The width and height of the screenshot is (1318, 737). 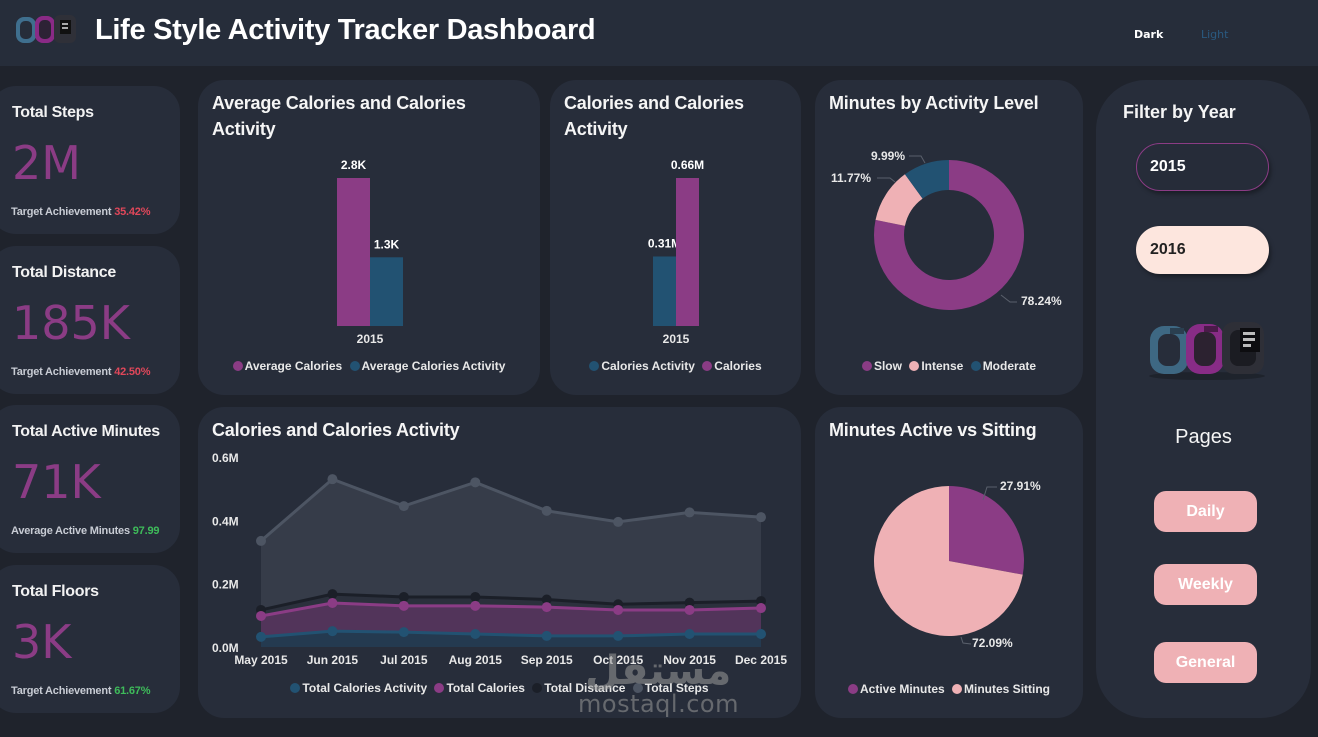 What do you see at coordinates (1202, 250) in the screenshot?
I see `year-filter-2016-button: 2016` at bounding box center [1202, 250].